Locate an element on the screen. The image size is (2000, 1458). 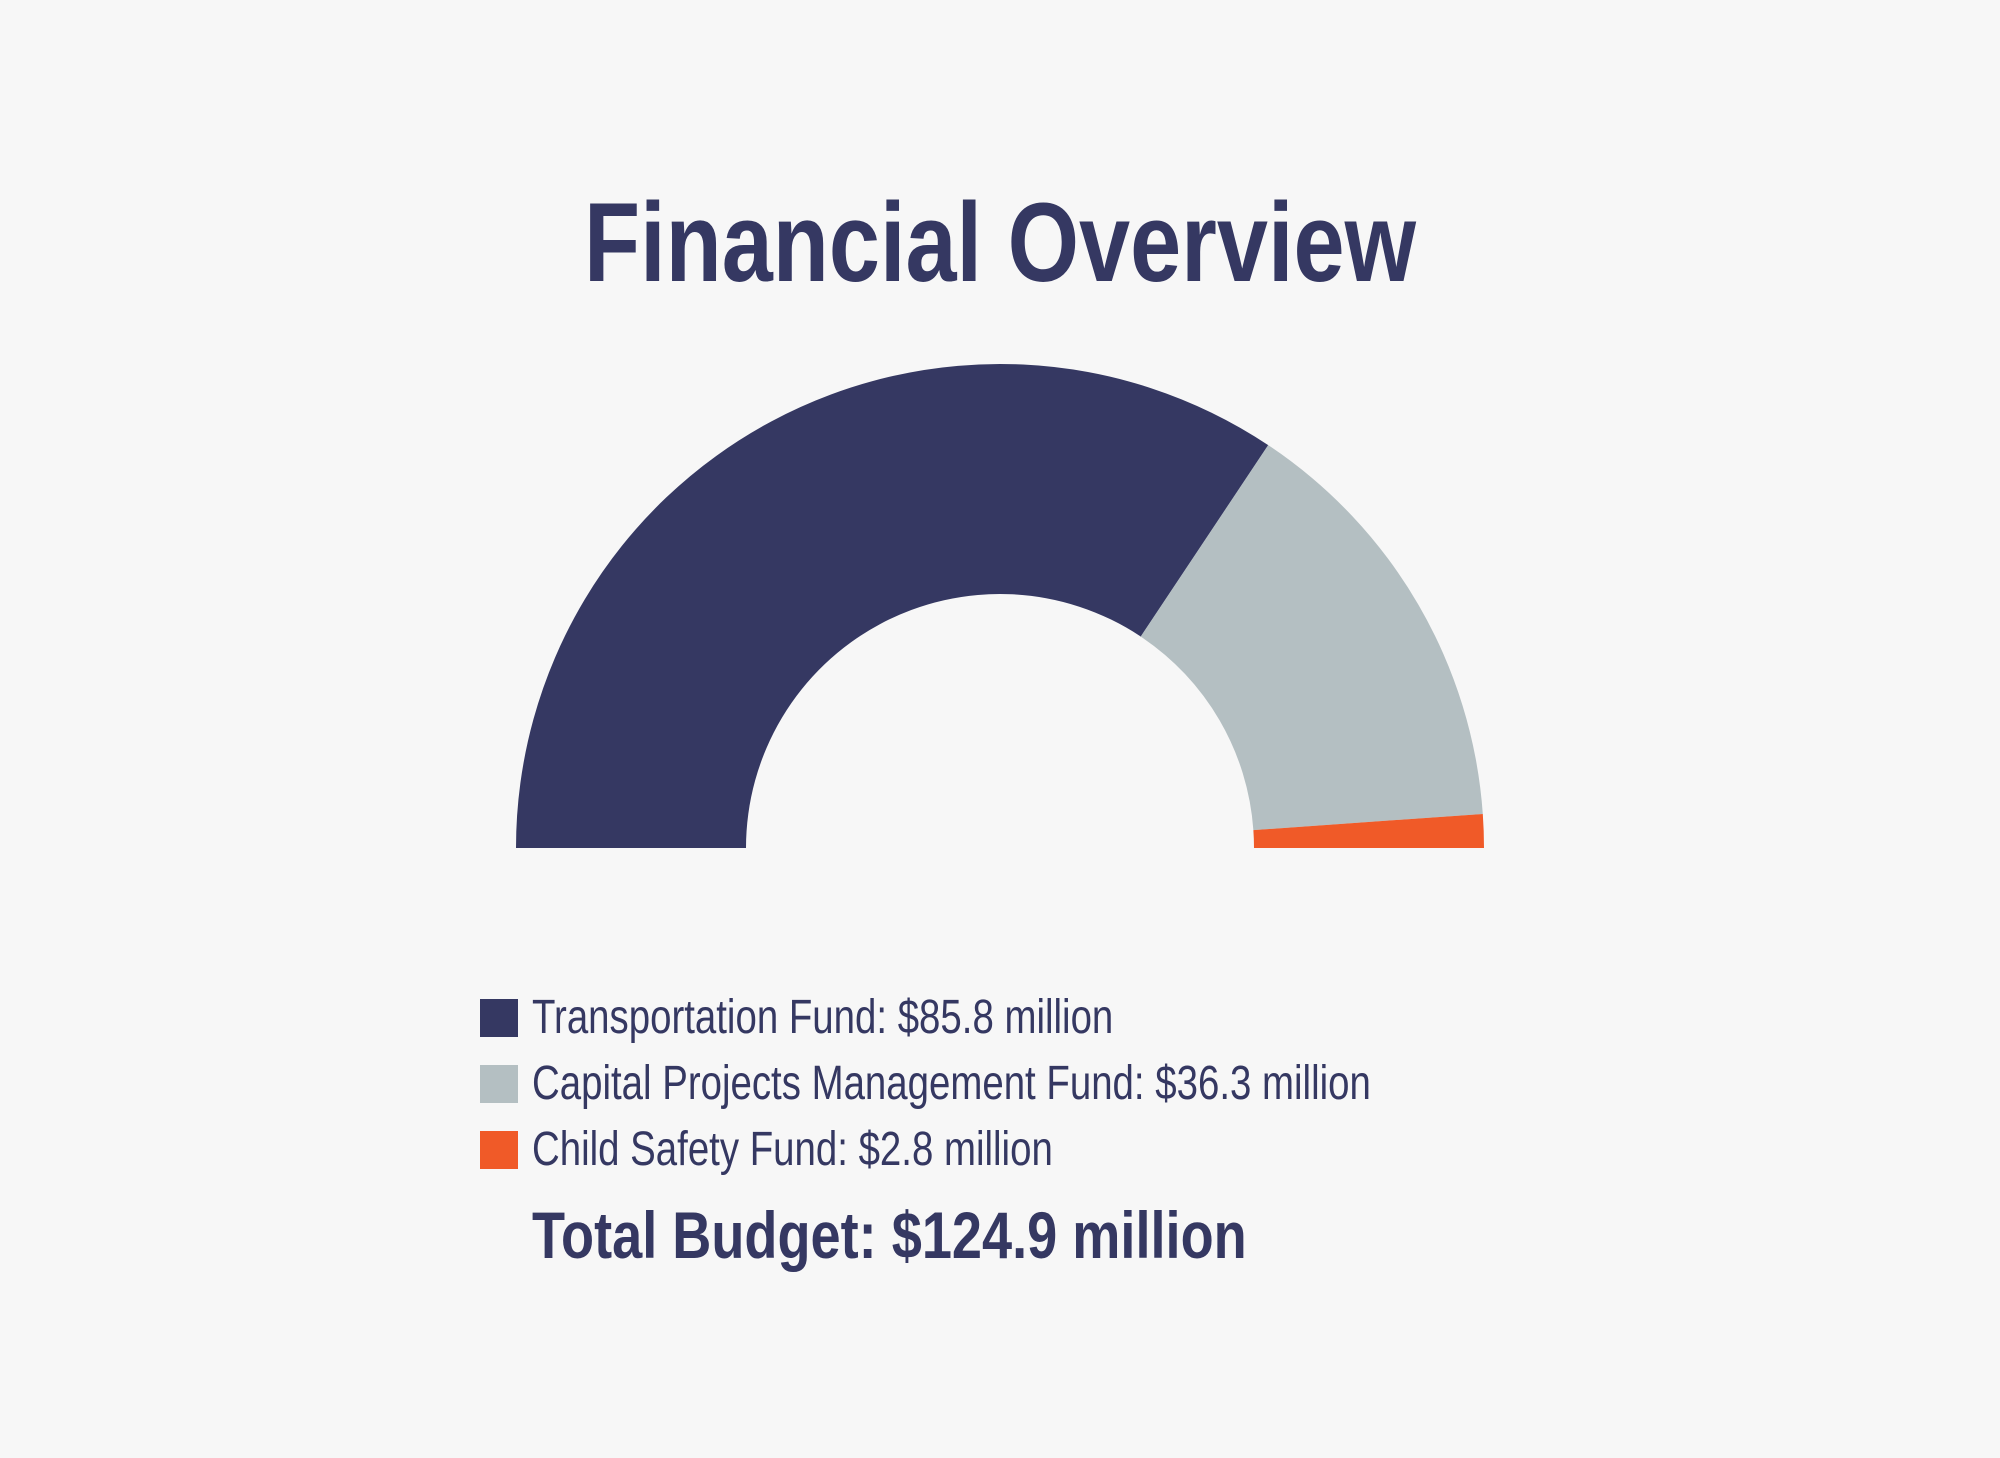
legend-item-child-safety: Child Safety Fund: $2.8 million is located at coordinates (1080, 1150).